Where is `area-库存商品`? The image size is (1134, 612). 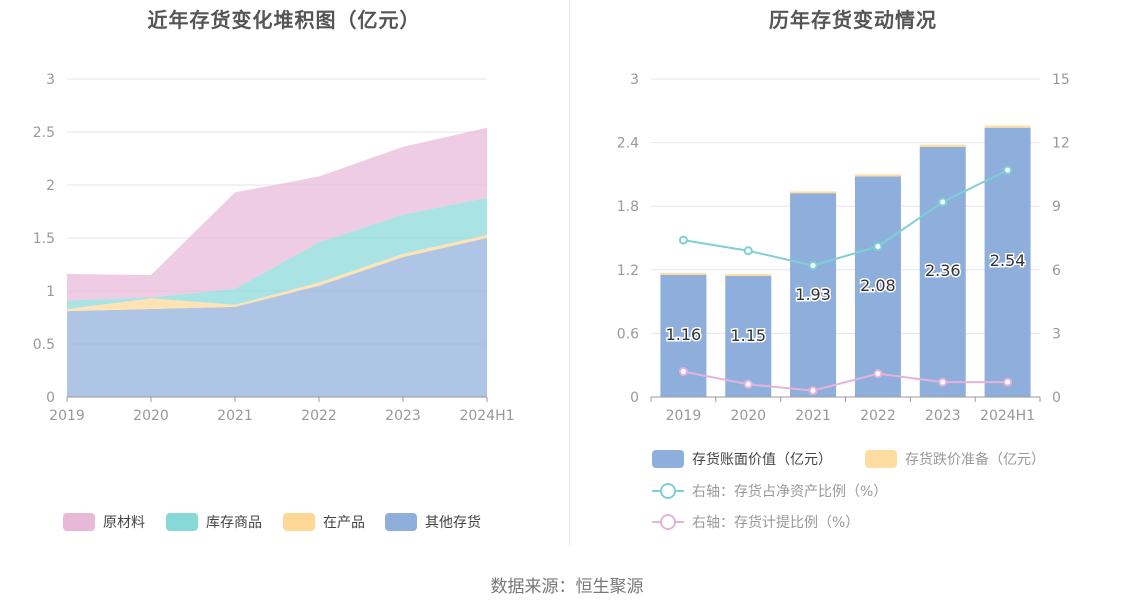 area-库存商品 is located at coordinates (277, 253).